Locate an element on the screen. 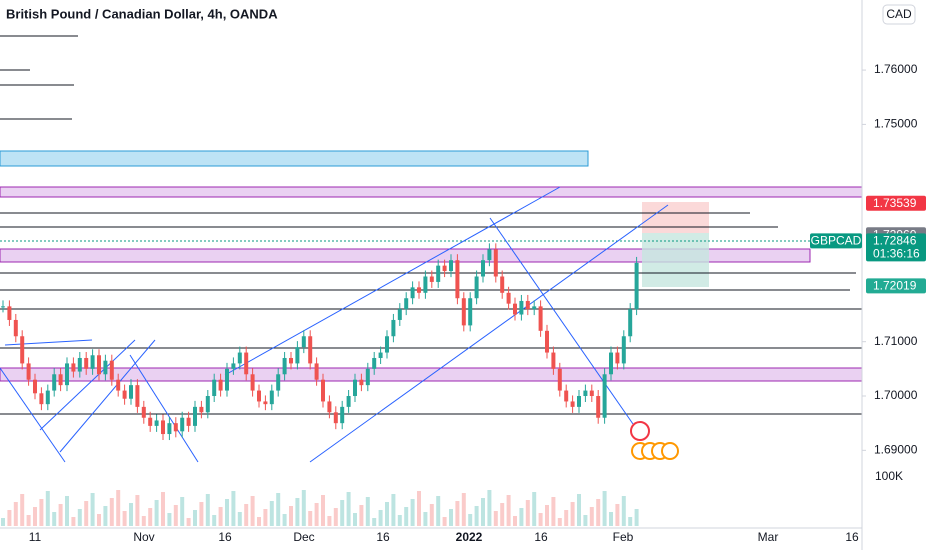  y-tick-label: 1.71000 is located at coordinates (896, 341).